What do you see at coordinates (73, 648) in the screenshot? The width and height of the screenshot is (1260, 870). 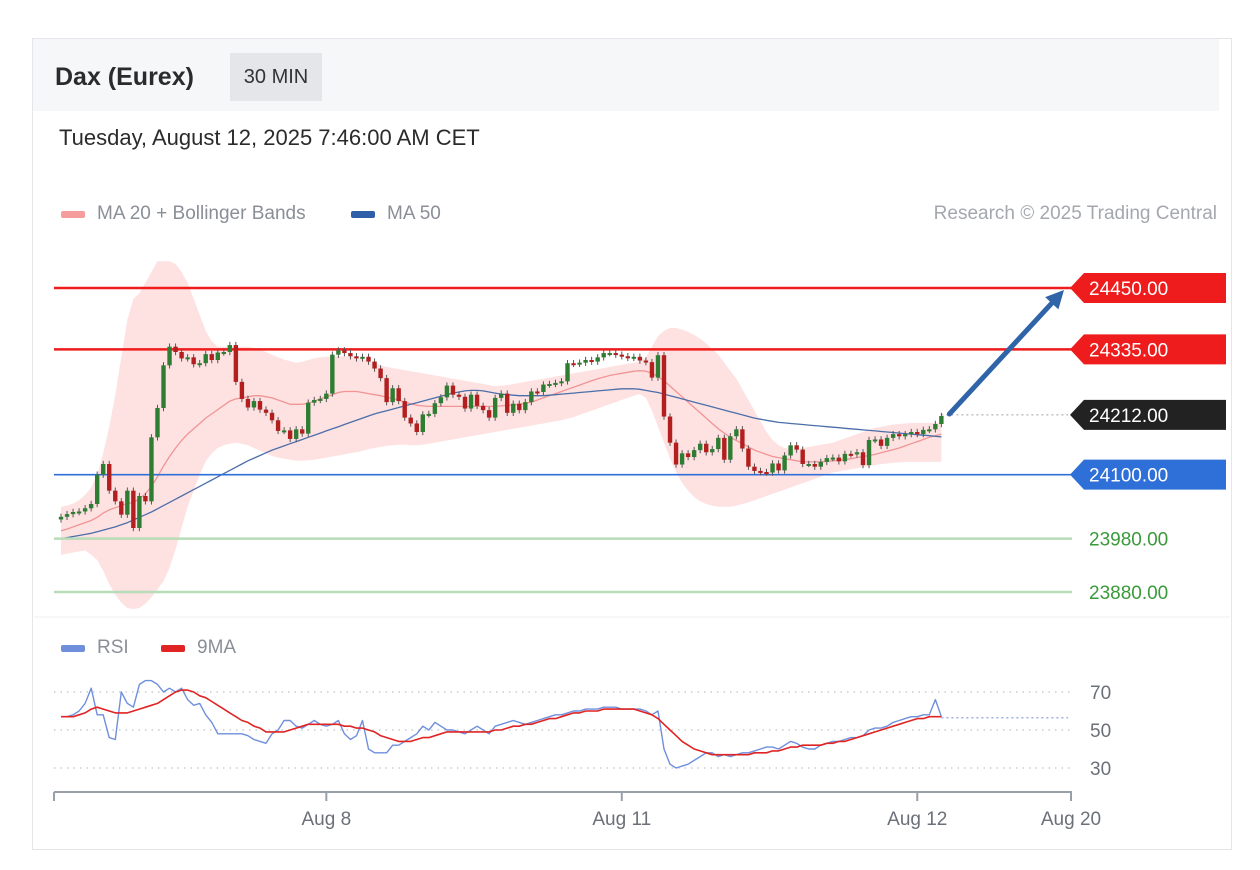 I see `rsi-swatch` at bounding box center [73, 648].